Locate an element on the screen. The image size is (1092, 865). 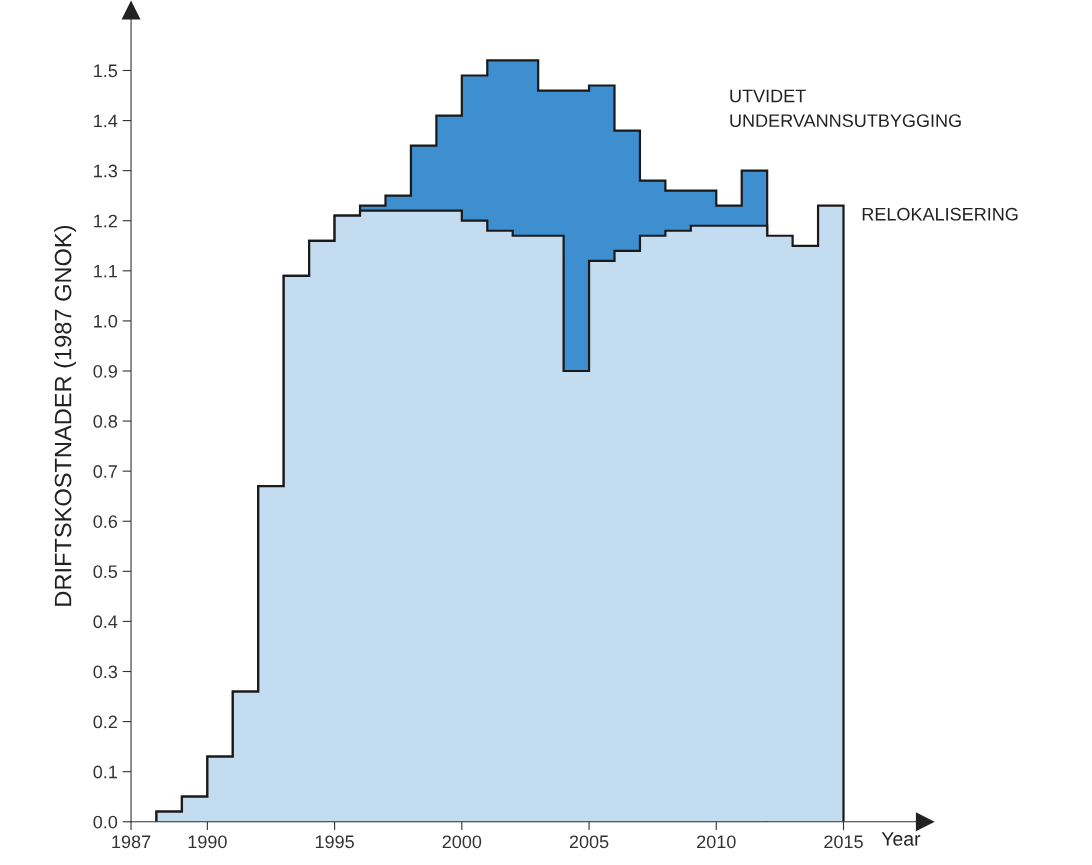
y-tick-label: 1.0 is located at coordinates (106, 321).